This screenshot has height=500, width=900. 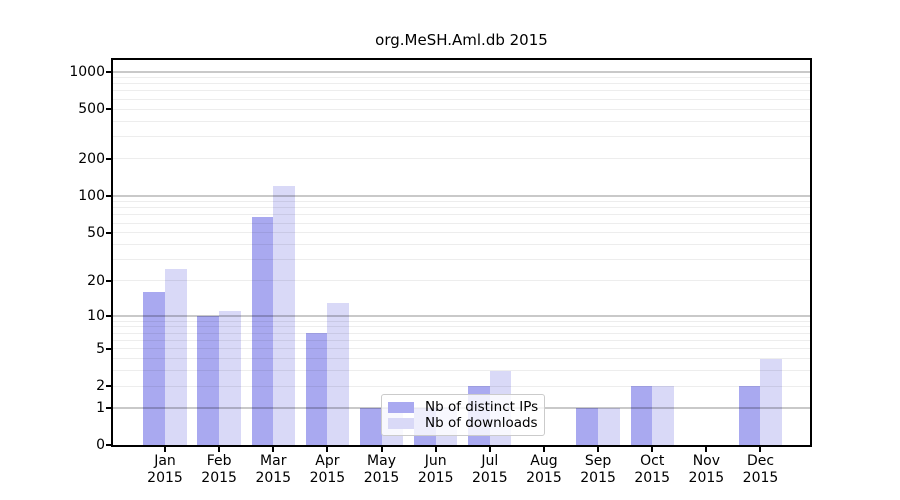 I want to click on y-tick-label-50: 50, so click(x=96, y=232).